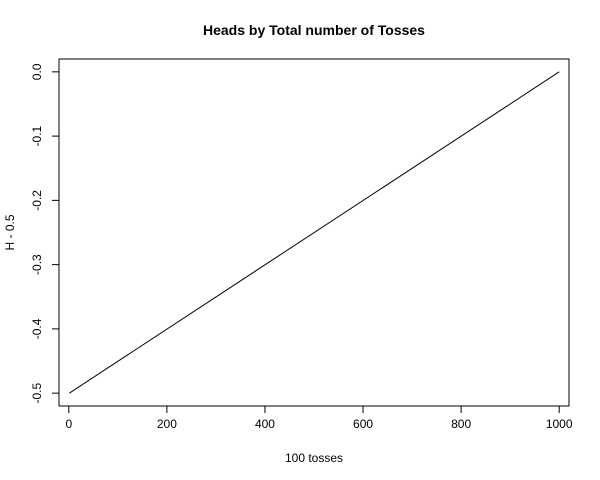 This screenshot has width=600, height=480. Describe the element at coordinates (37, 200) in the screenshot. I see `y-tick-label: -0.2` at that location.